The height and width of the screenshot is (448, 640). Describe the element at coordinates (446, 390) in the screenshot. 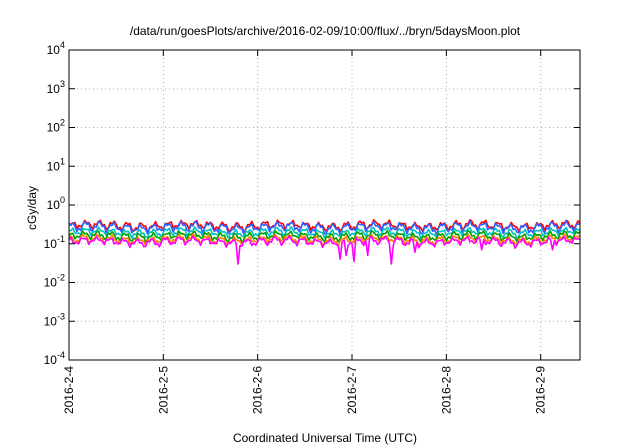

I see `x-tick-label: 2016-2-8` at that location.